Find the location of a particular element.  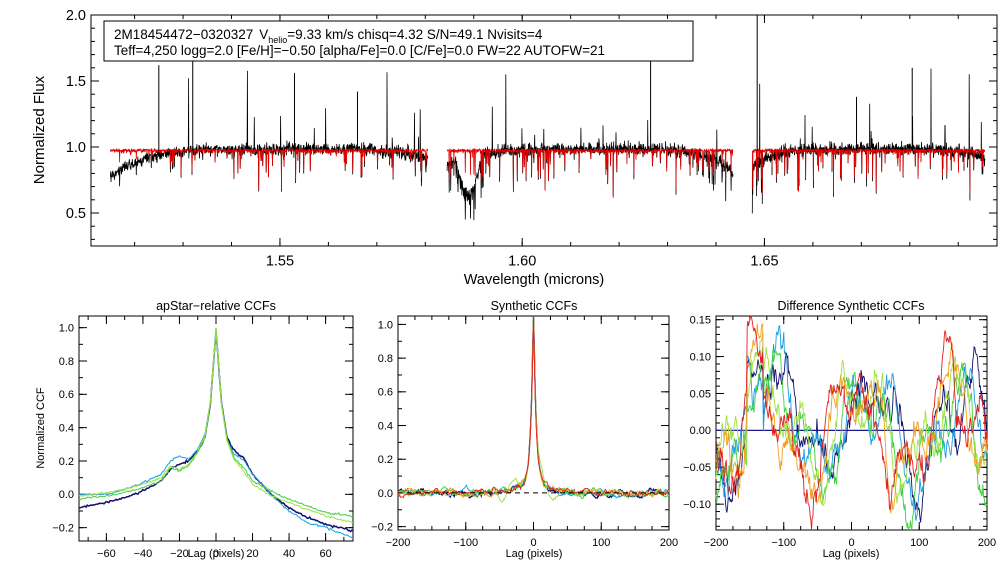

difference-ccf-green is located at coordinates (851, 438).